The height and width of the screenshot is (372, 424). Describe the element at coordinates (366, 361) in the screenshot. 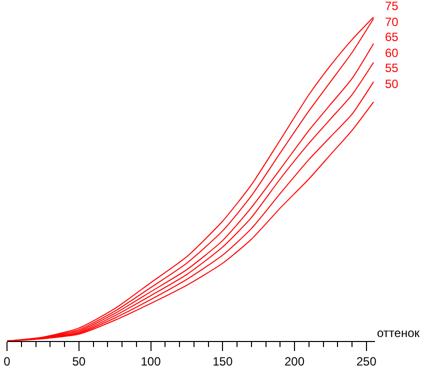

I see `x-tick-label: 250` at that location.